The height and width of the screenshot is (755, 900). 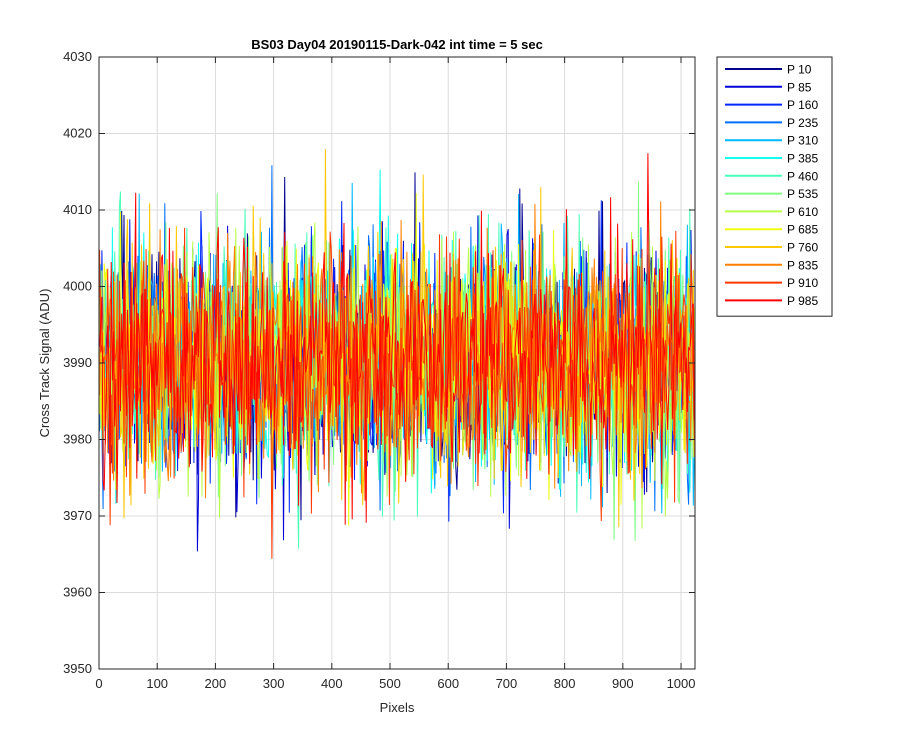 I want to click on y-tick-label: 4020, so click(x=77, y=133).